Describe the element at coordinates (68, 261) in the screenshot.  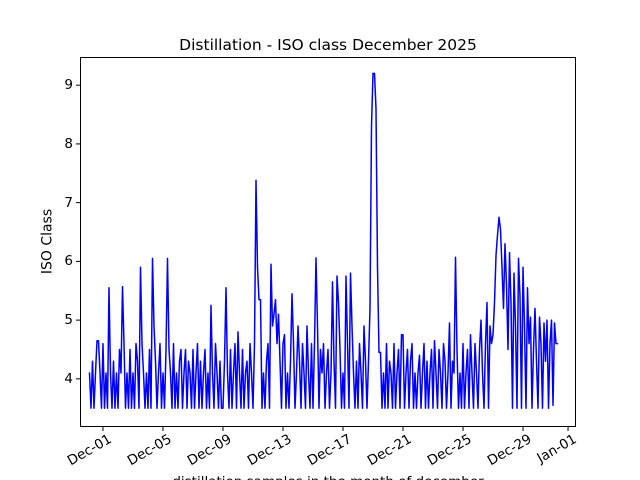
I see `y-tick-label: 6` at that location.